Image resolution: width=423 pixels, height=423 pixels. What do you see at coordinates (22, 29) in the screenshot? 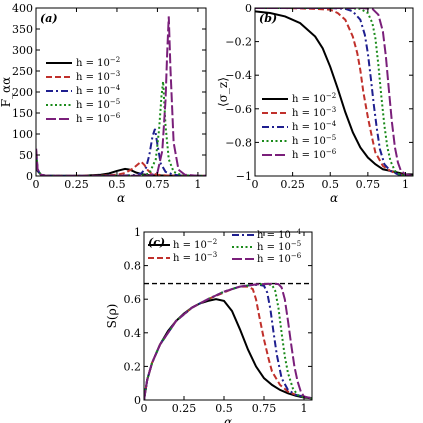
I see `y-tick-label: 350` at bounding box center [22, 29].